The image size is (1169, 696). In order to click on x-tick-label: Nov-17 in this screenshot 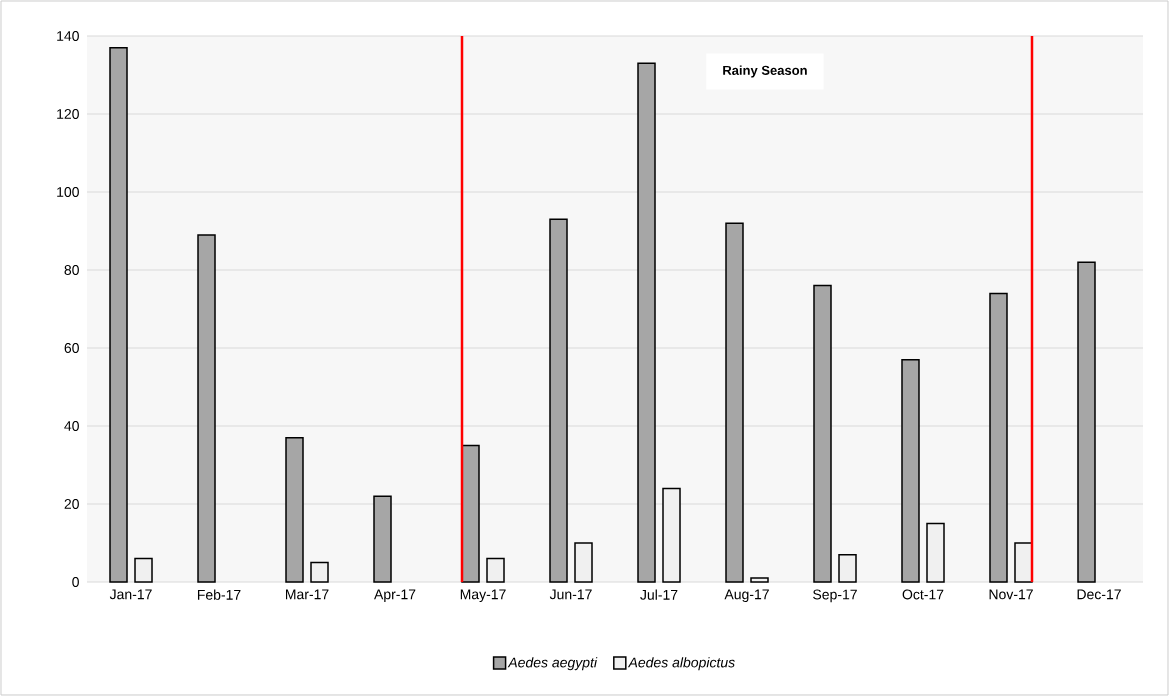, I will do `click(1011, 594)`.